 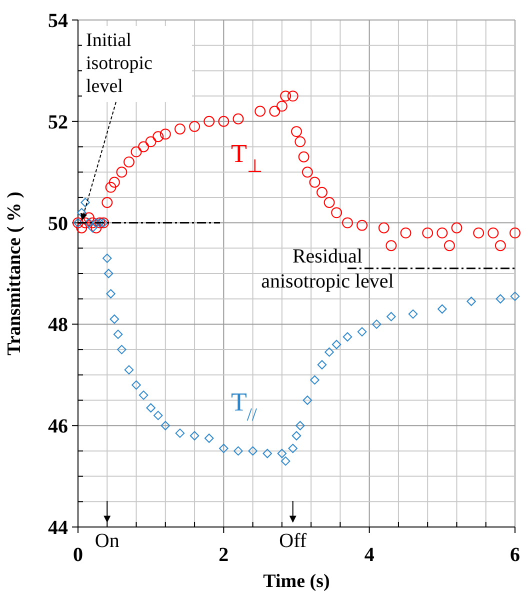 I want to click on y-tick-label: 44, so click(x=58, y=528).